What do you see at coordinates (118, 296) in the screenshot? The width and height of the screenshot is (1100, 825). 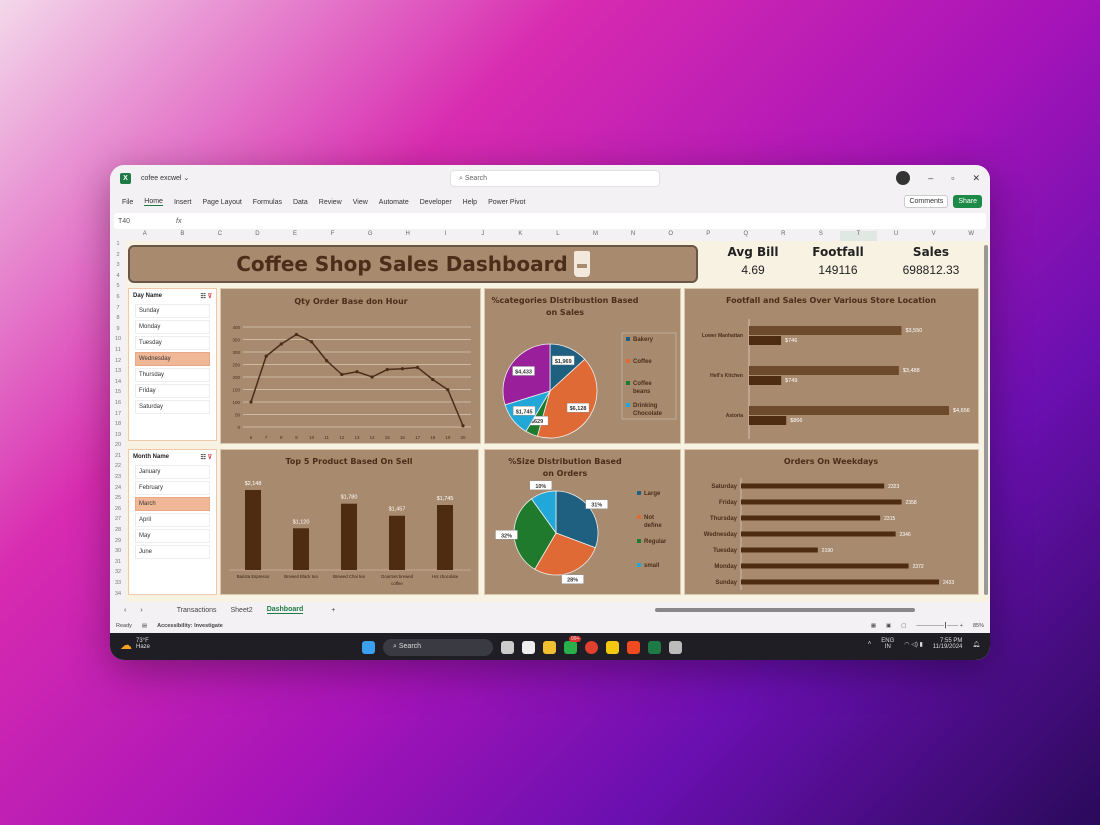 I see `row-header: 6` at bounding box center [118, 296].